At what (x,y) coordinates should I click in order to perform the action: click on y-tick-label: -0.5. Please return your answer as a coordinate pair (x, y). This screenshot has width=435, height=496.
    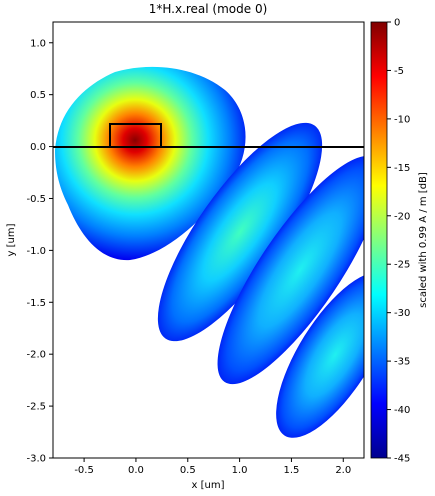
    Looking at the image, I should click on (36, 199).